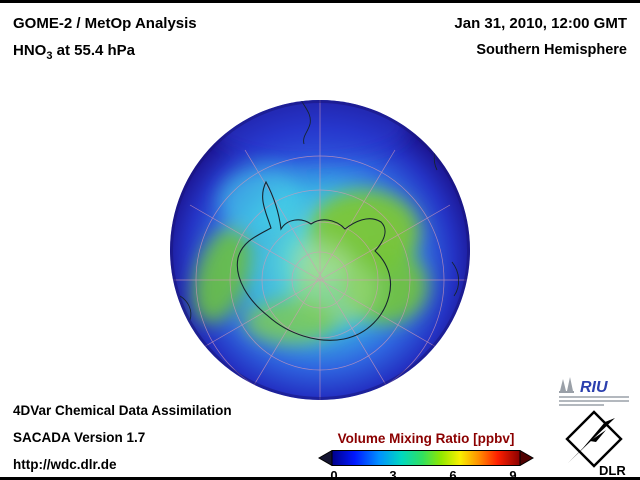 The image size is (640, 480). I want to click on colorbar-block: Volume Mixing Ratio [ppbv], so click(426, 455).